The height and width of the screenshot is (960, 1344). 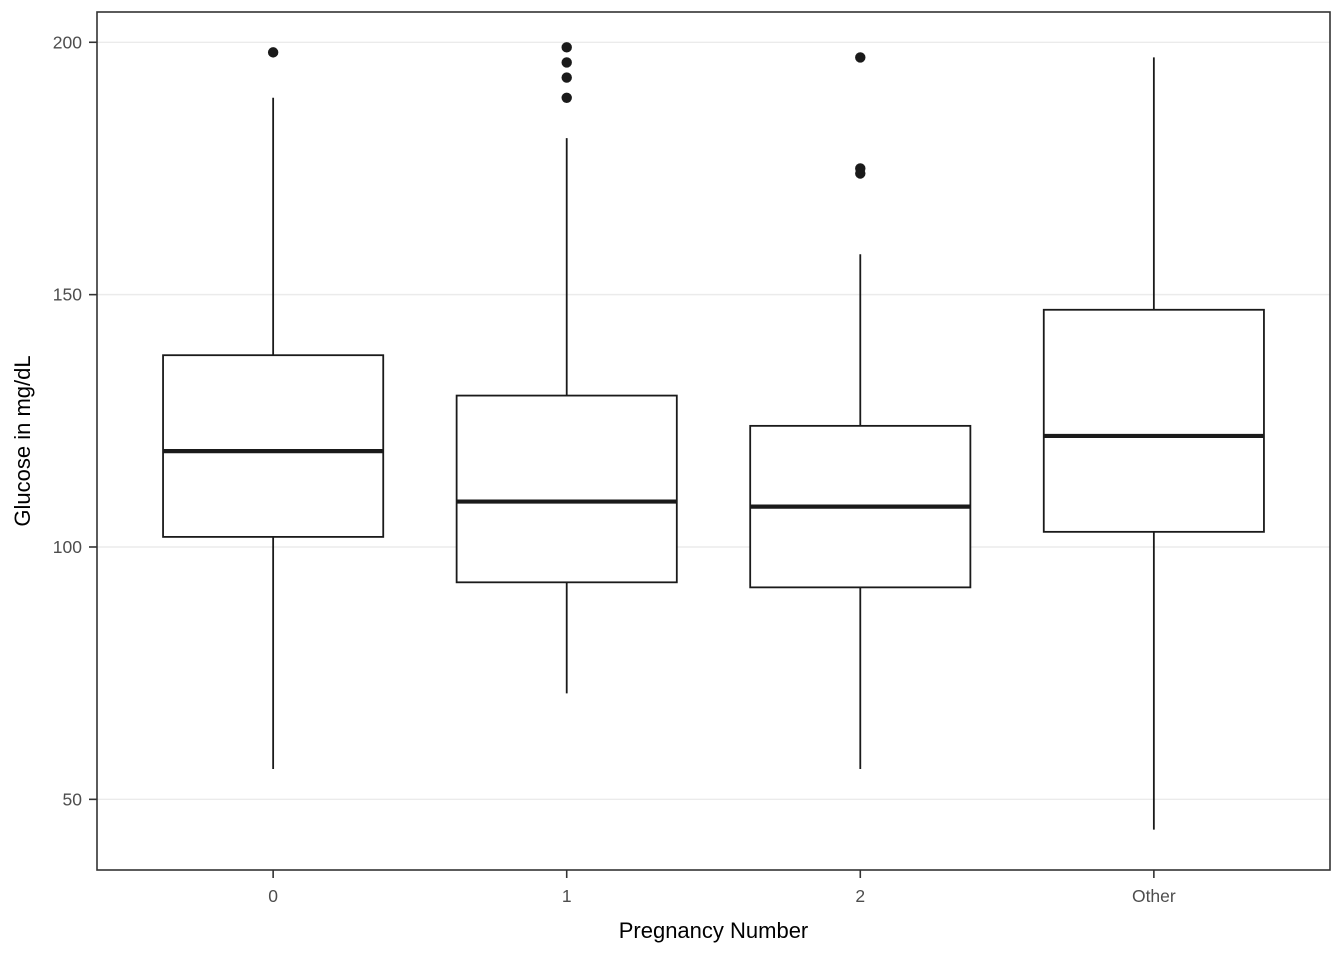 What do you see at coordinates (714, 930) in the screenshot?
I see `x-axis-title: Pregnancy Number` at bounding box center [714, 930].